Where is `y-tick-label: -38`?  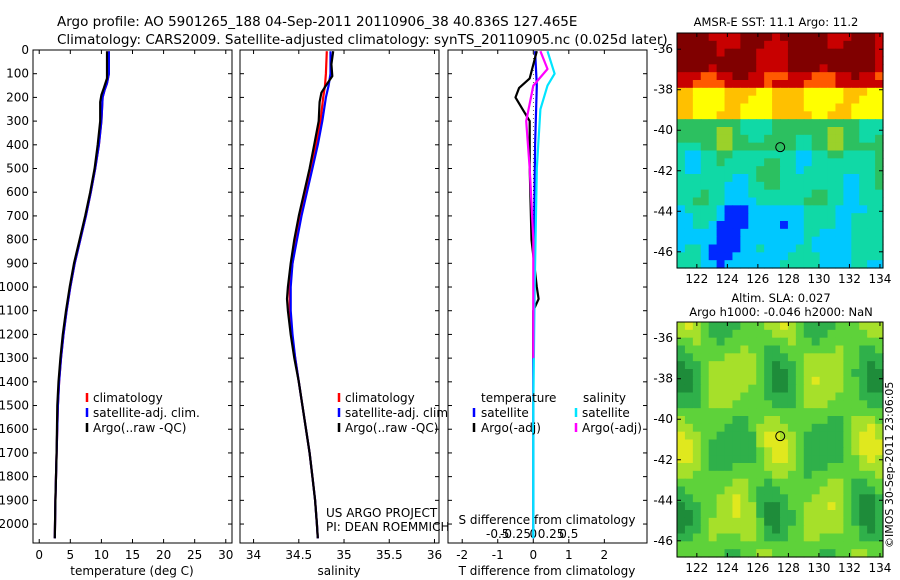
y-tick-label: -38 is located at coordinates (663, 90).